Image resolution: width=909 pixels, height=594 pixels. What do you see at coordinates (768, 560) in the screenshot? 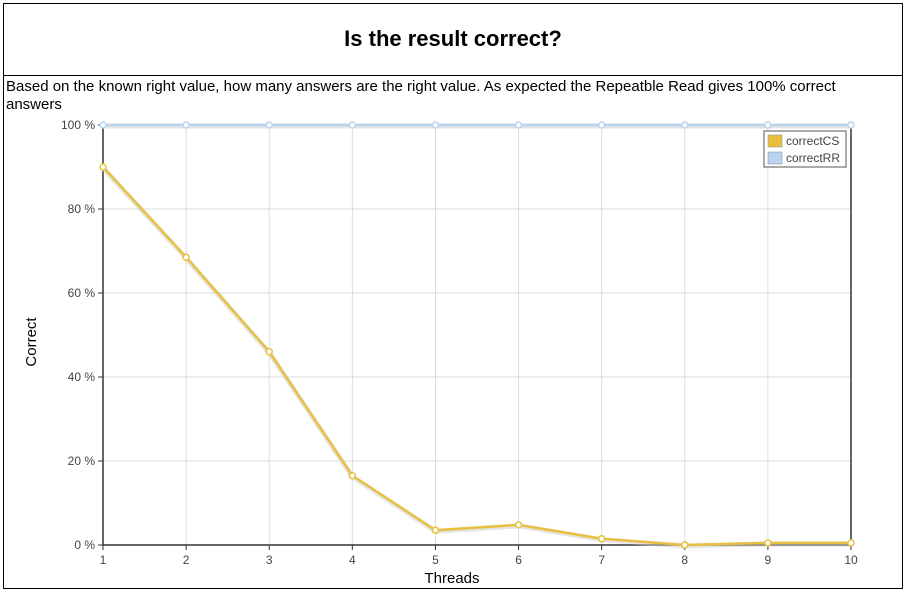
I see `x-tick-label: 9` at bounding box center [768, 560].